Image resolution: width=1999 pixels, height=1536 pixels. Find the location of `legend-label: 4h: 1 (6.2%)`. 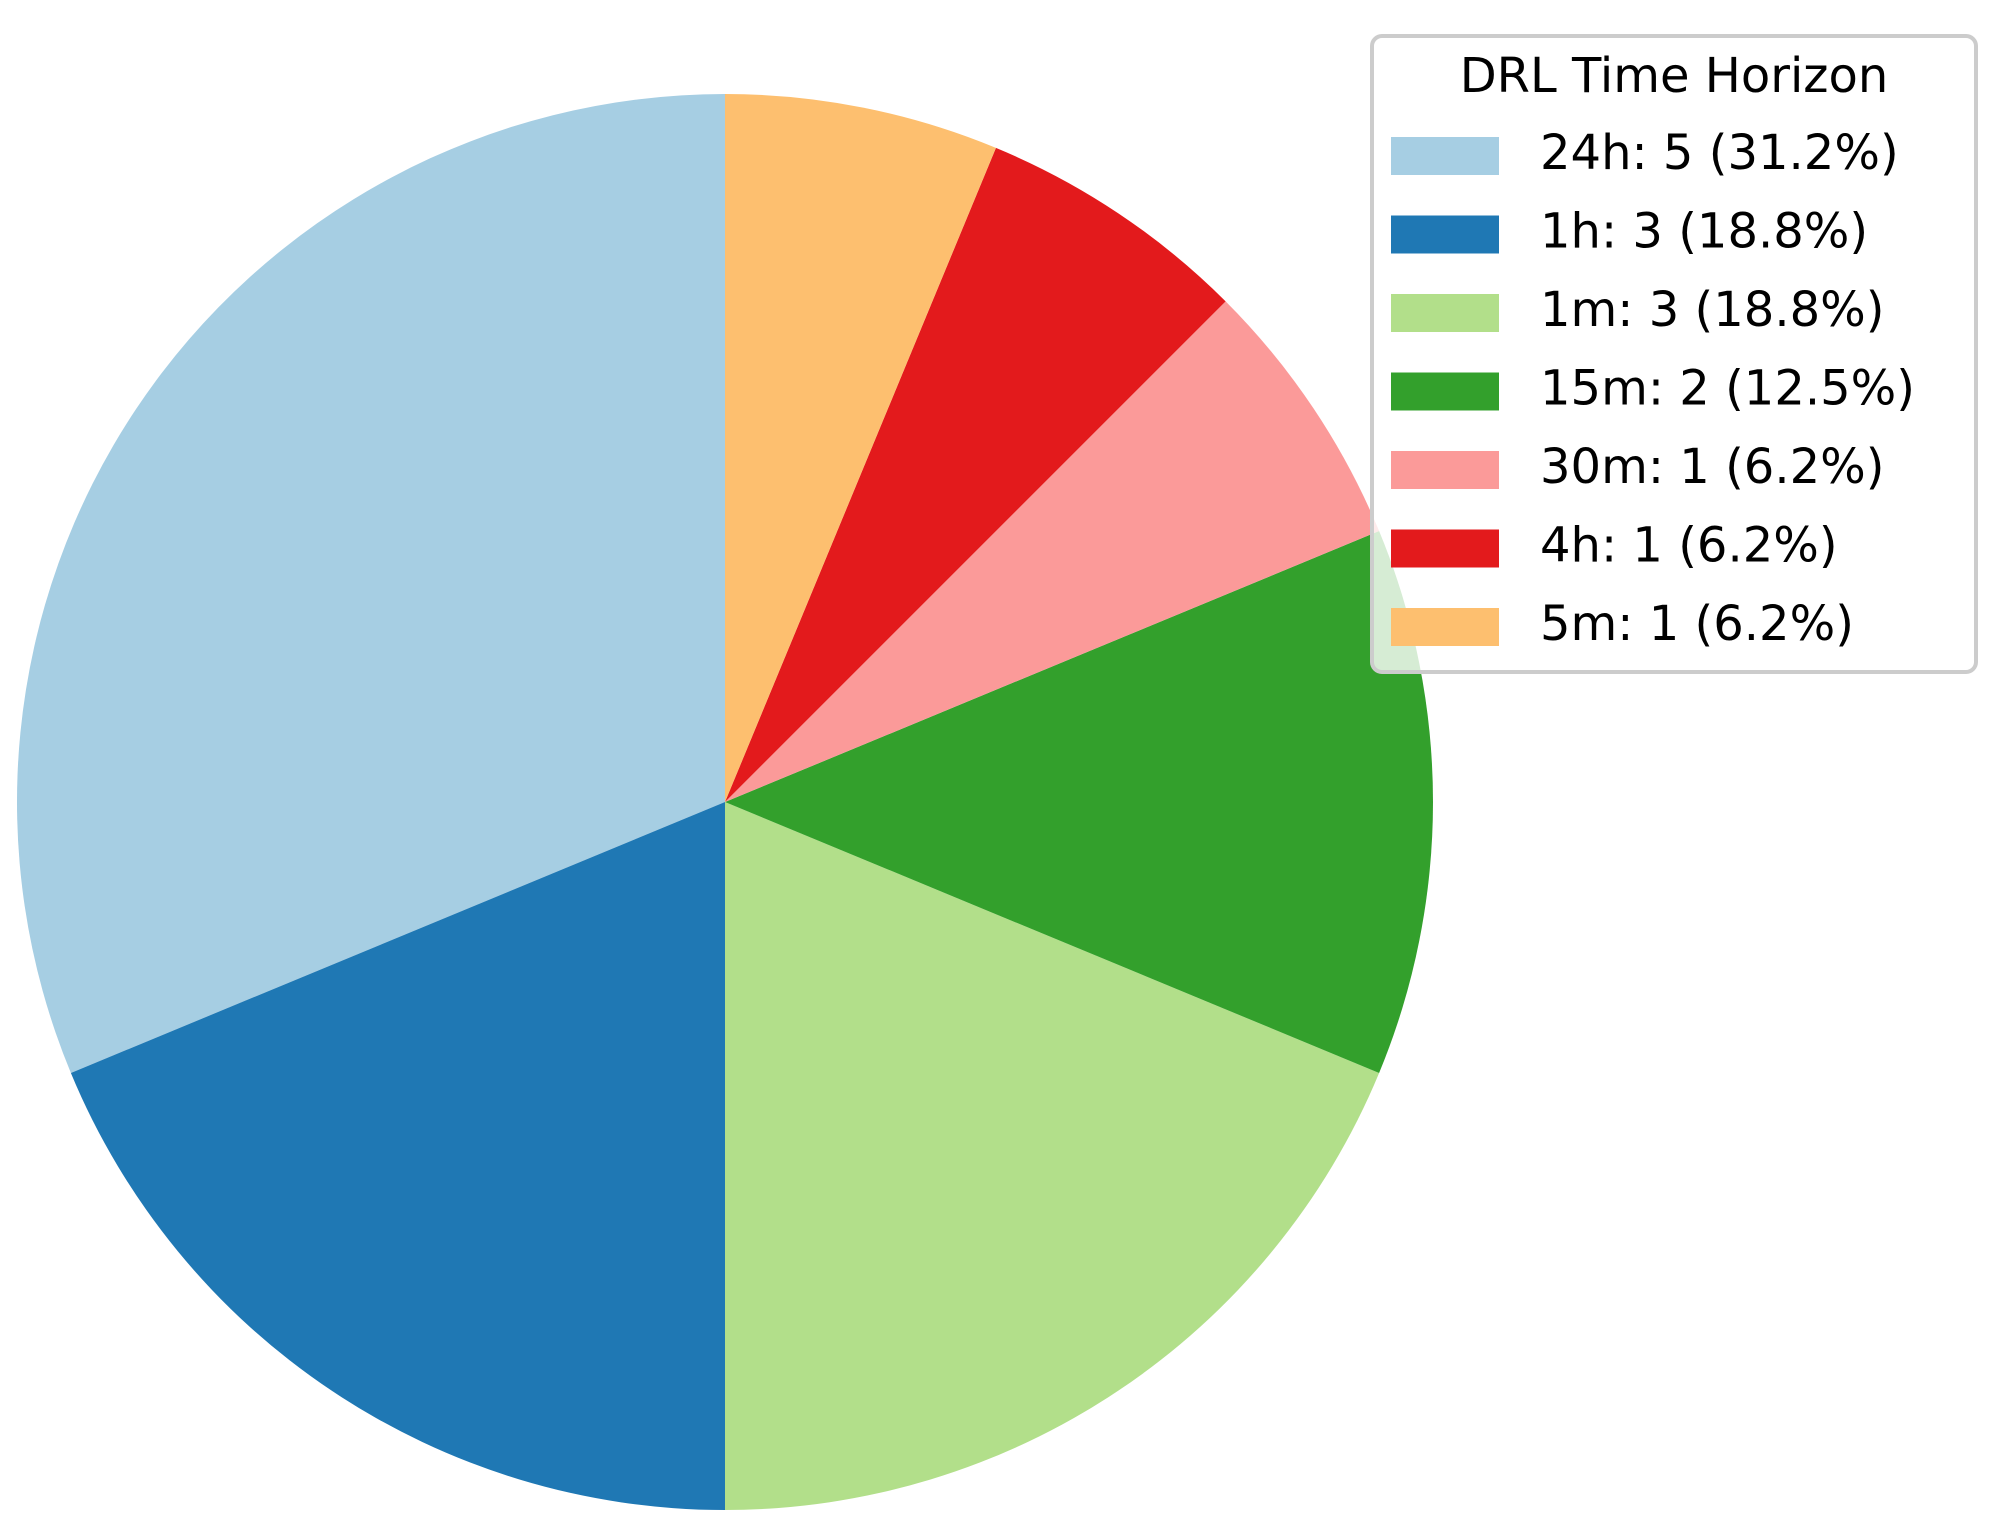

legend-label: 4h: 1 (6.2%) is located at coordinates (1689, 546).